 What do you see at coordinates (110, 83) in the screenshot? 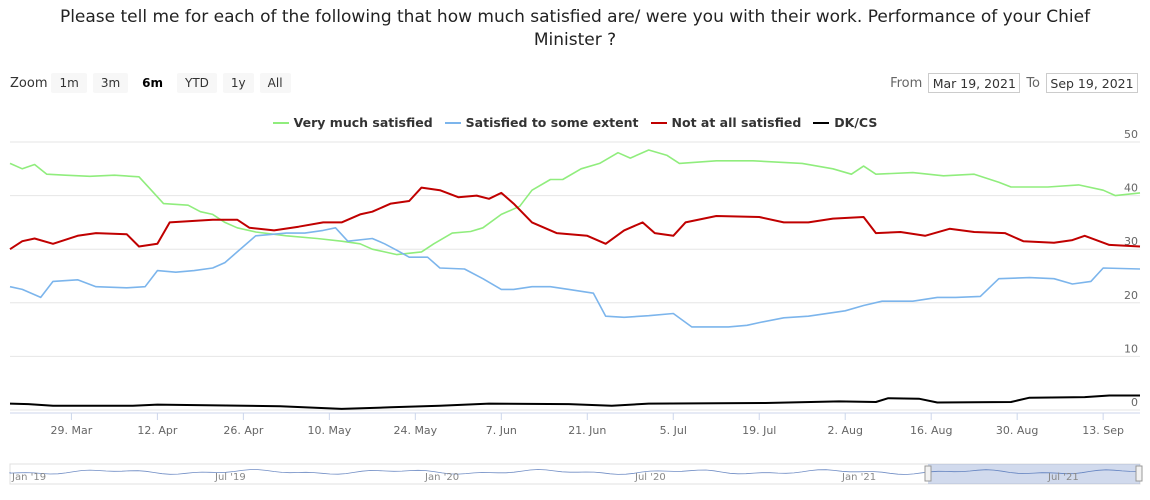
I see `zoom-3m-button: 3m` at bounding box center [110, 83].